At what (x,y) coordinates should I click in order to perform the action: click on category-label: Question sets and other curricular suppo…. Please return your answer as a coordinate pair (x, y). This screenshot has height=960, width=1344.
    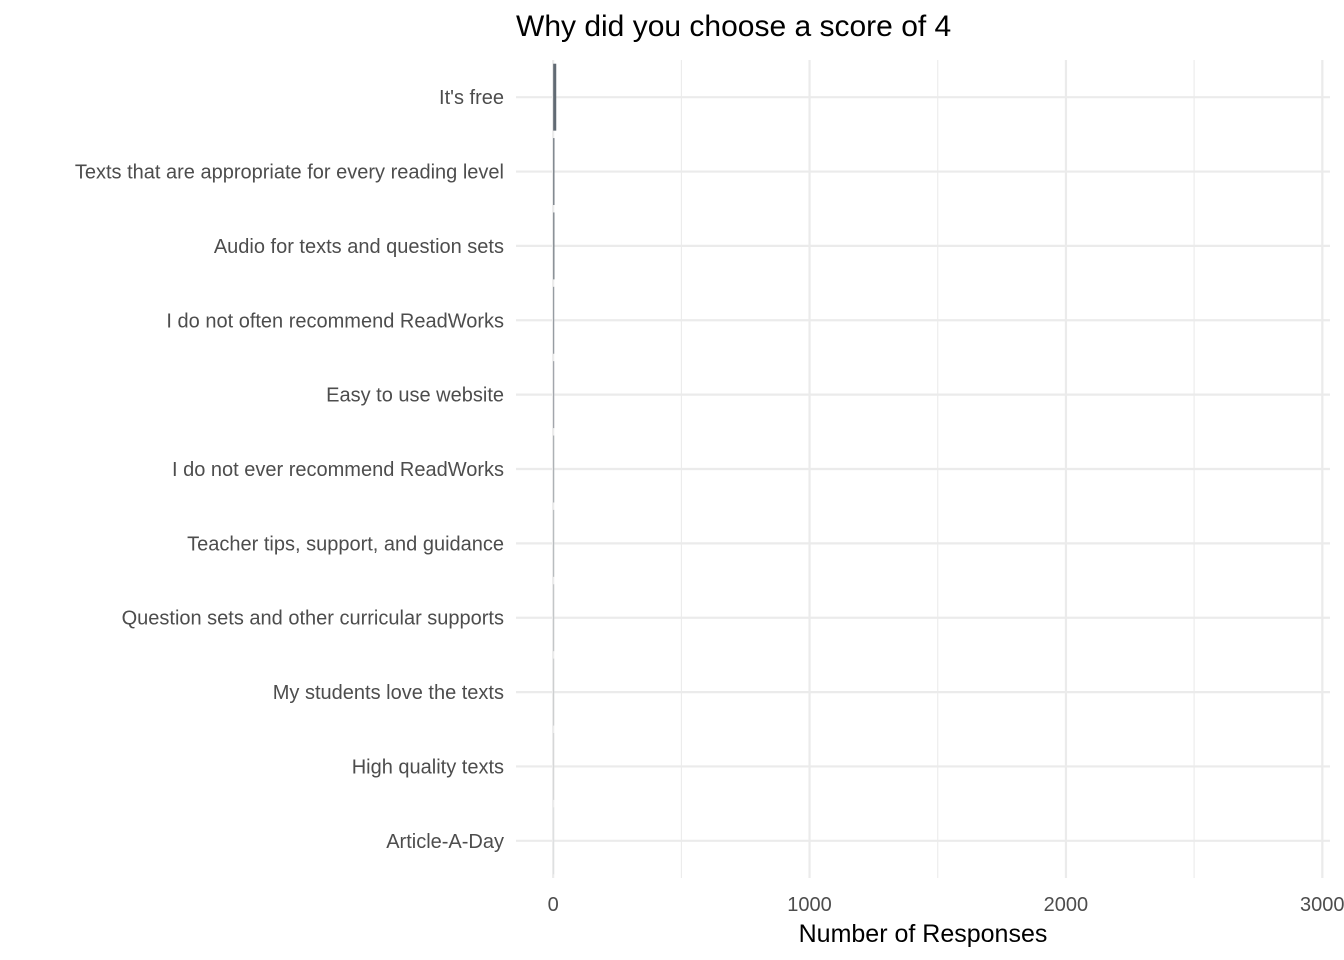
    Looking at the image, I should click on (313, 619).